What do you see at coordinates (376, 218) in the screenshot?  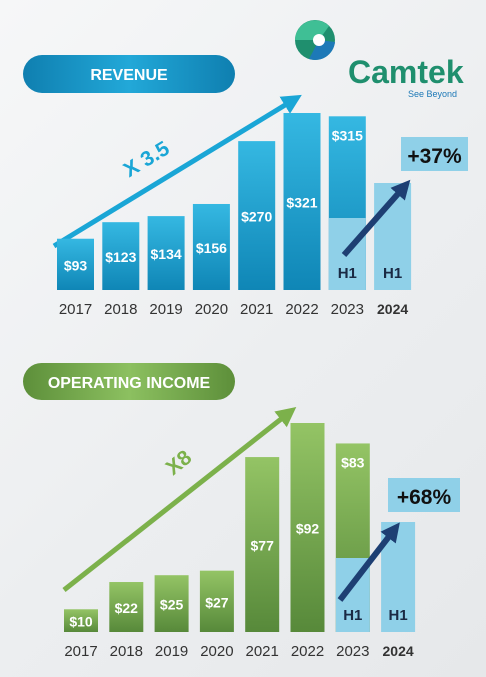 I see `revenue-h1-growth-arrow` at bounding box center [376, 218].